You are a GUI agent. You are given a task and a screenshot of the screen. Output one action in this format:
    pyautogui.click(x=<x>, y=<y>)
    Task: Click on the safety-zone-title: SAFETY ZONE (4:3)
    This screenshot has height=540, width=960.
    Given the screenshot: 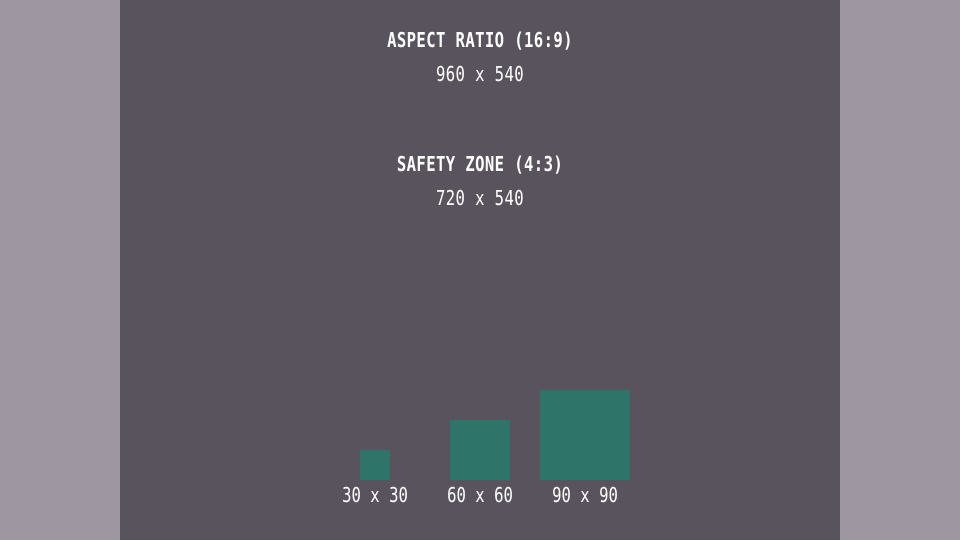 What is the action you would take?
    pyautogui.click(x=480, y=164)
    